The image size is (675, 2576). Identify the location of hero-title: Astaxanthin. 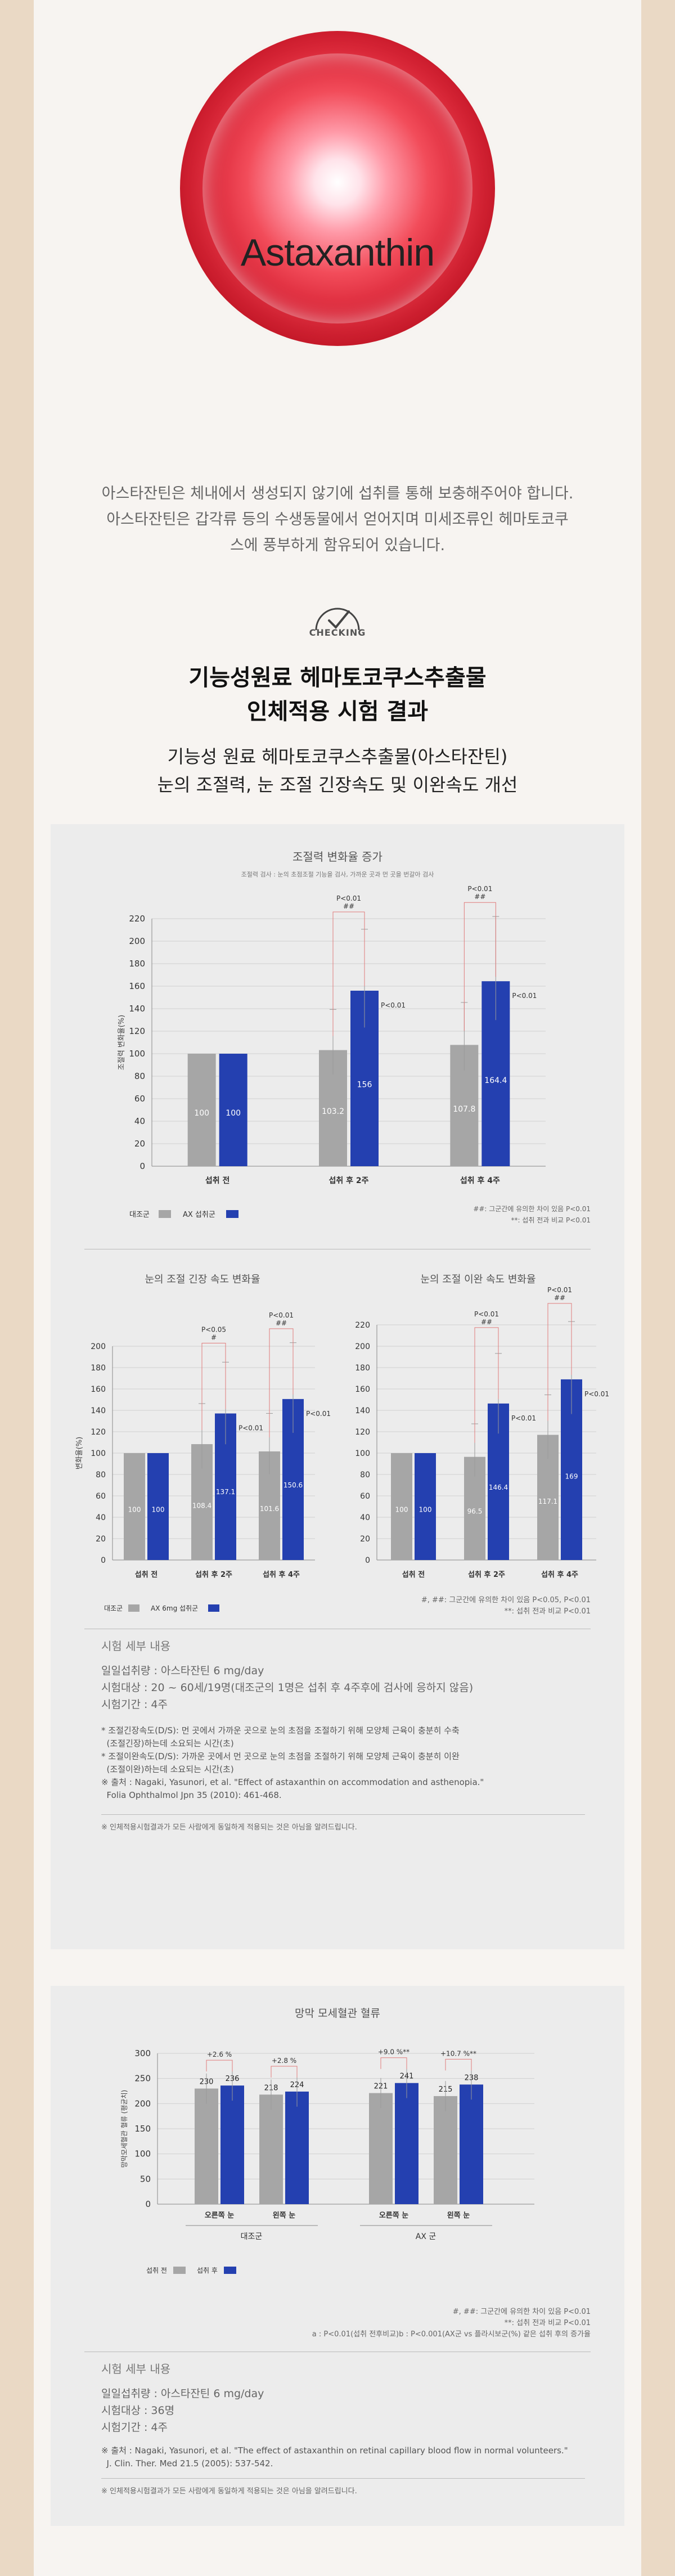
(337, 252).